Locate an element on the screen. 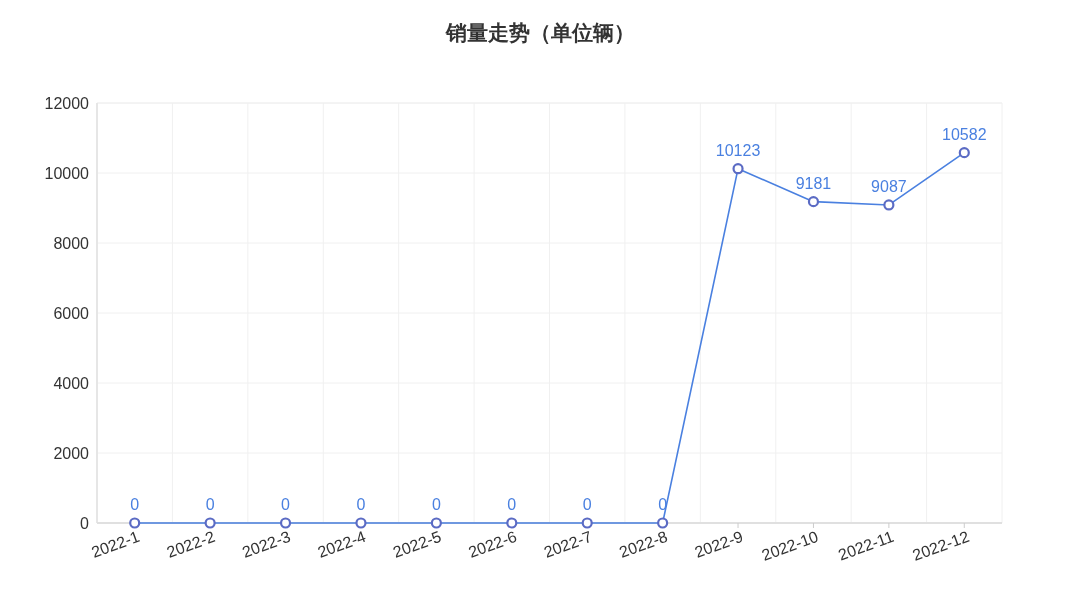  y-tick-label: 8000 is located at coordinates (71, 243).